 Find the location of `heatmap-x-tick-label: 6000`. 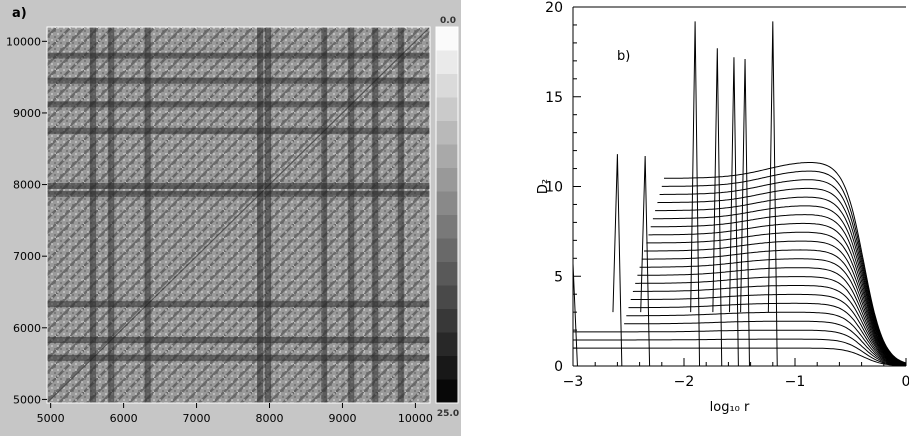

heatmap-x-tick-label: 6000 is located at coordinates (124, 418).